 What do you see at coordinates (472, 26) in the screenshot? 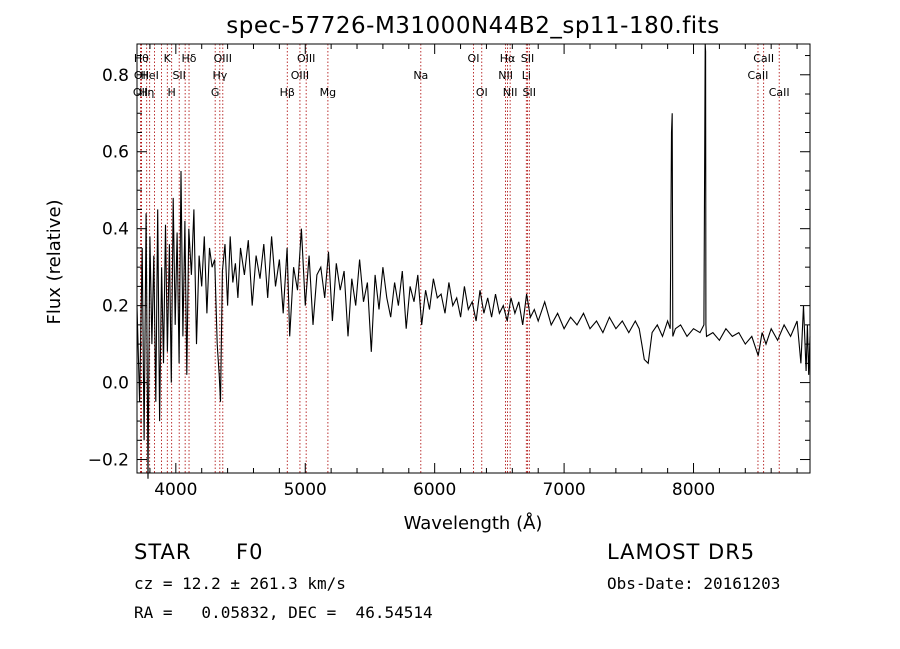
I see `chart-title: spec-57726-M31000N44B2_sp11-180.fits` at bounding box center [472, 26].